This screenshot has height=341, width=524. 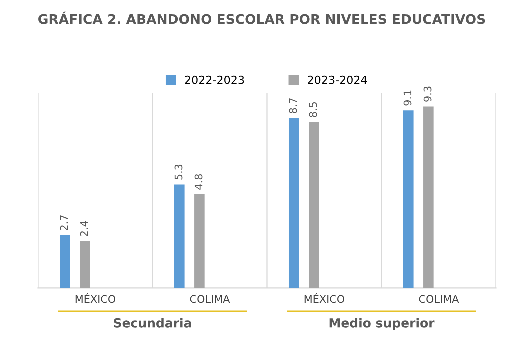 What do you see at coordinates (153, 323) in the screenshot?
I see `text: Secundaria` at bounding box center [153, 323].